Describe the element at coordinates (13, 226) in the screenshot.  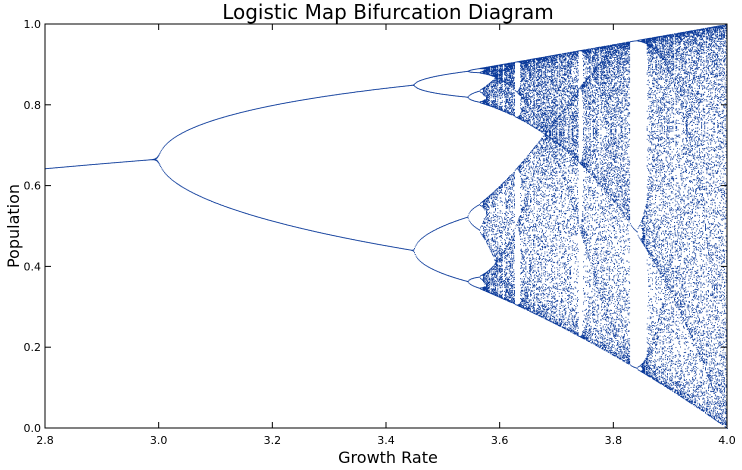
I see `y-axis-label: Population` at that location.